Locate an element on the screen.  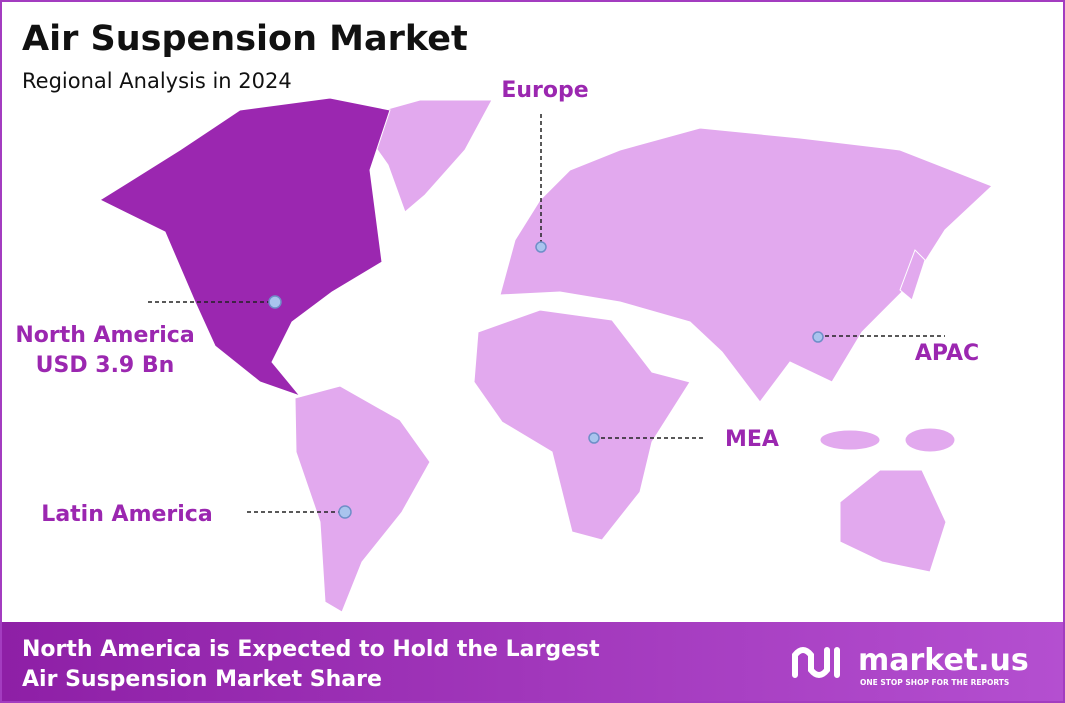
title: Air Suspension Market is located at coordinates (245, 39).